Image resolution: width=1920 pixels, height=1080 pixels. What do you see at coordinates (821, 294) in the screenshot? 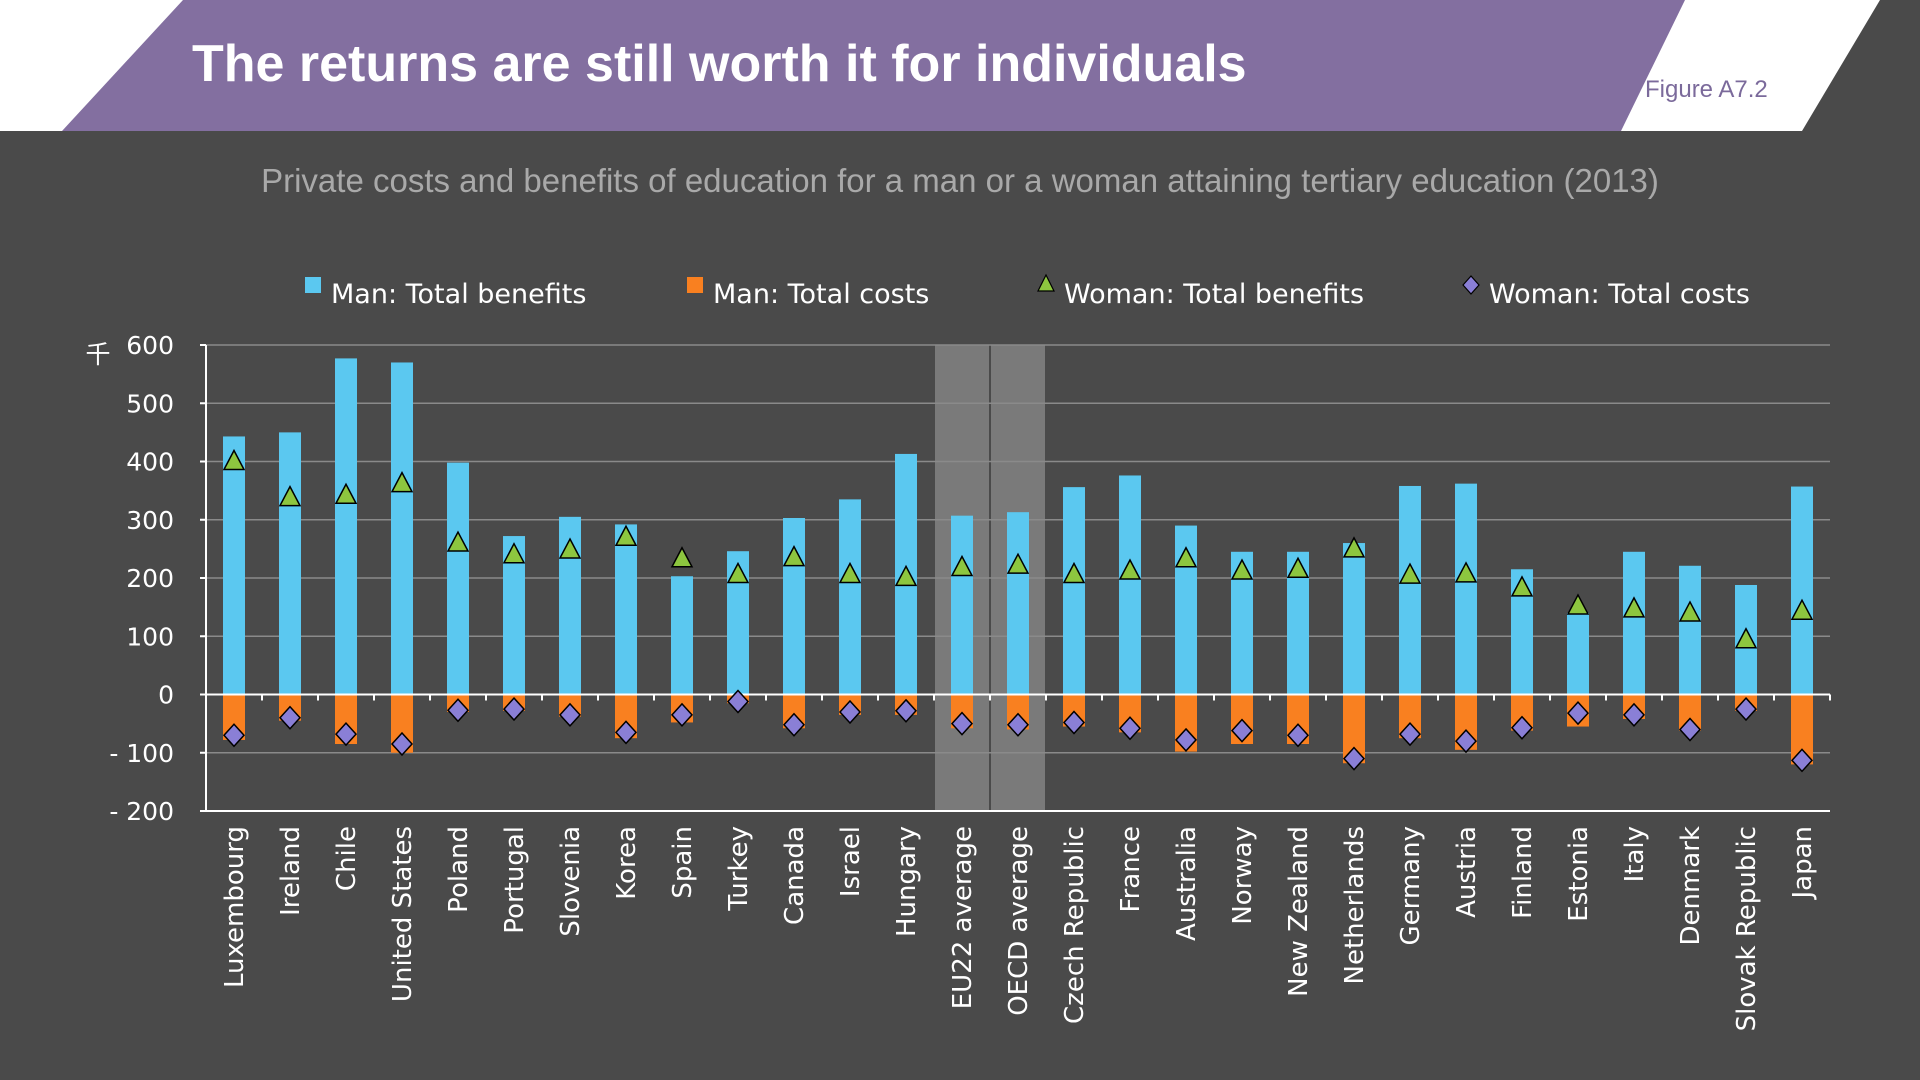
I see `legend-label: Man: Total costs` at bounding box center [821, 294].